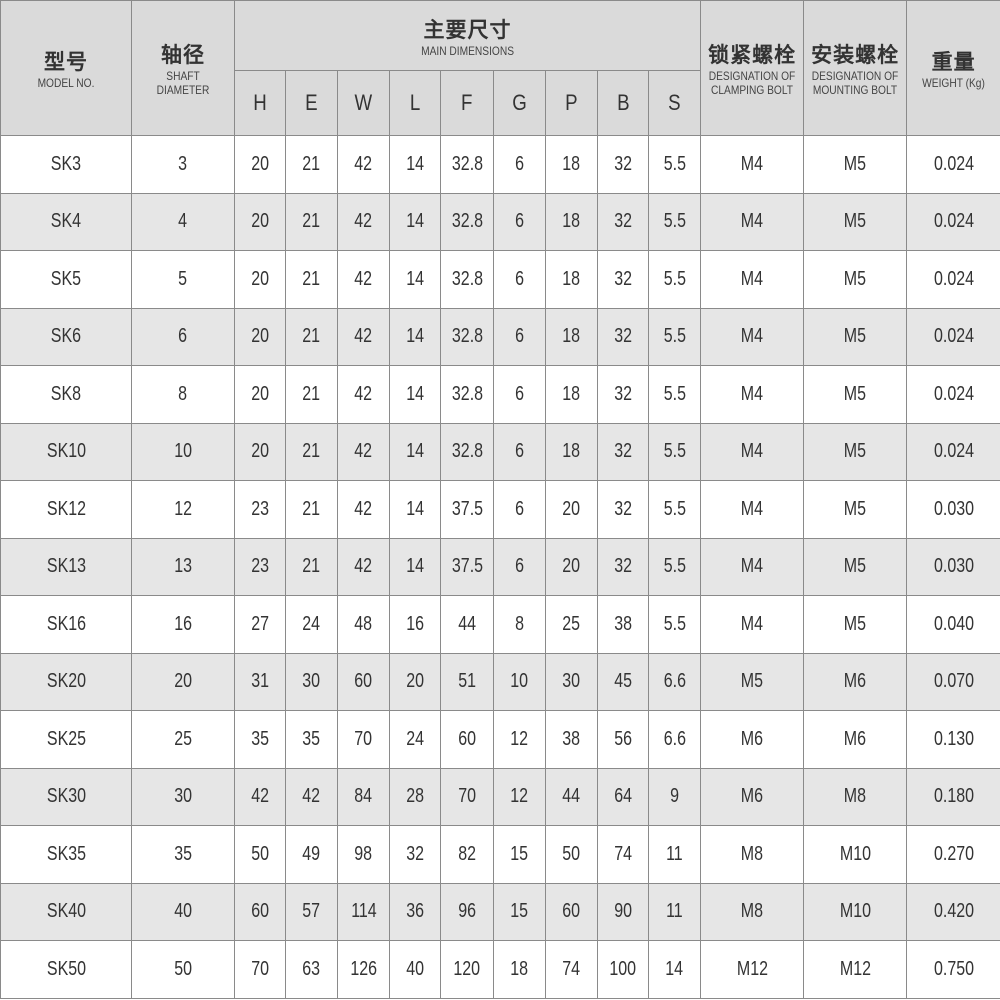  What do you see at coordinates (519, 103) in the screenshot?
I see `header-dim-g: G` at bounding box center [519, 103].